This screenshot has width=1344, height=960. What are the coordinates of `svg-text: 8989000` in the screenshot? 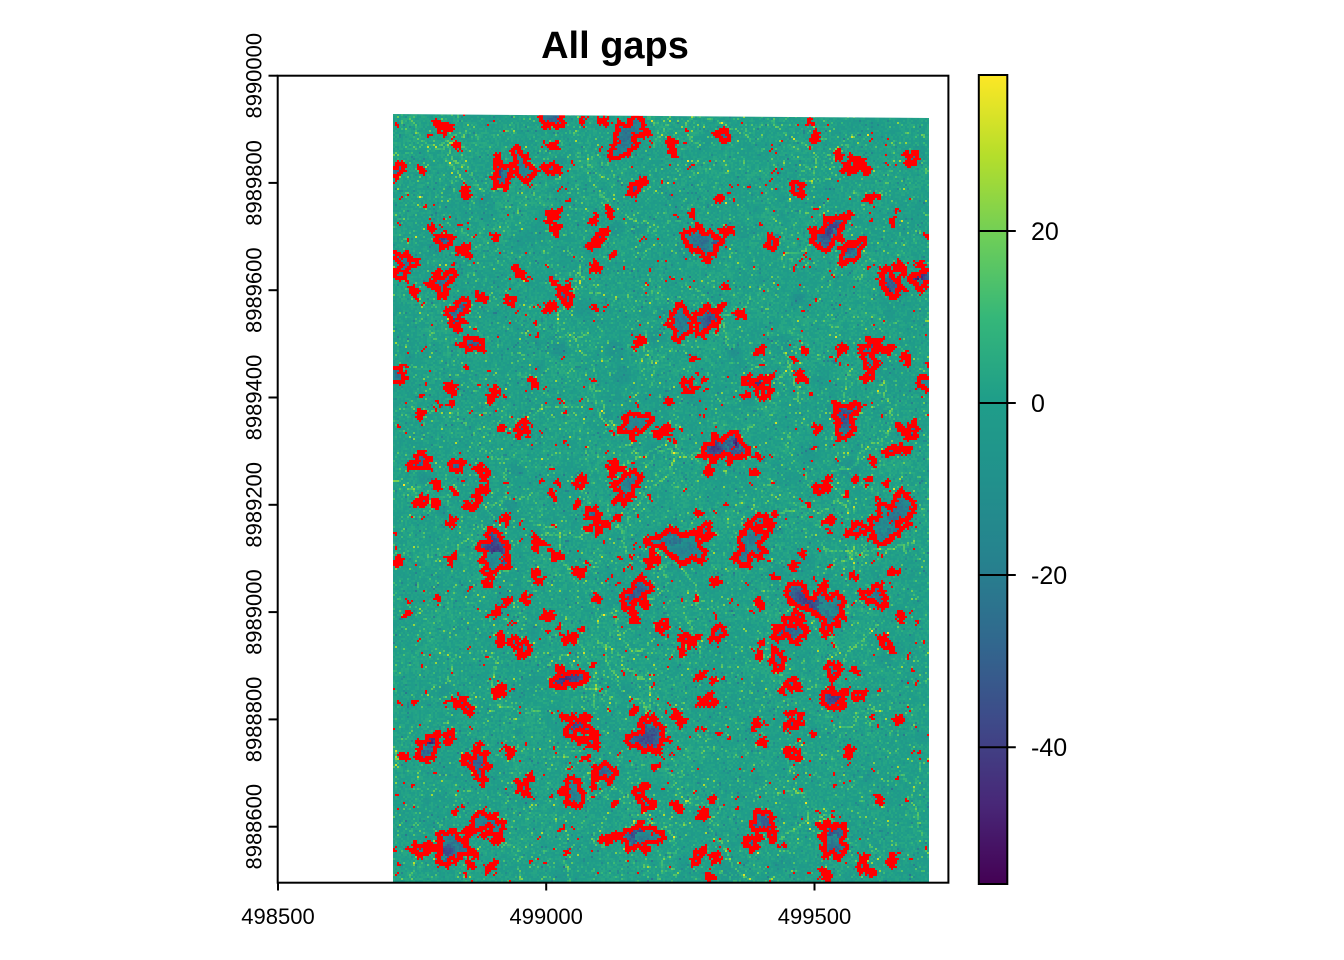 It's located at (254, 612).